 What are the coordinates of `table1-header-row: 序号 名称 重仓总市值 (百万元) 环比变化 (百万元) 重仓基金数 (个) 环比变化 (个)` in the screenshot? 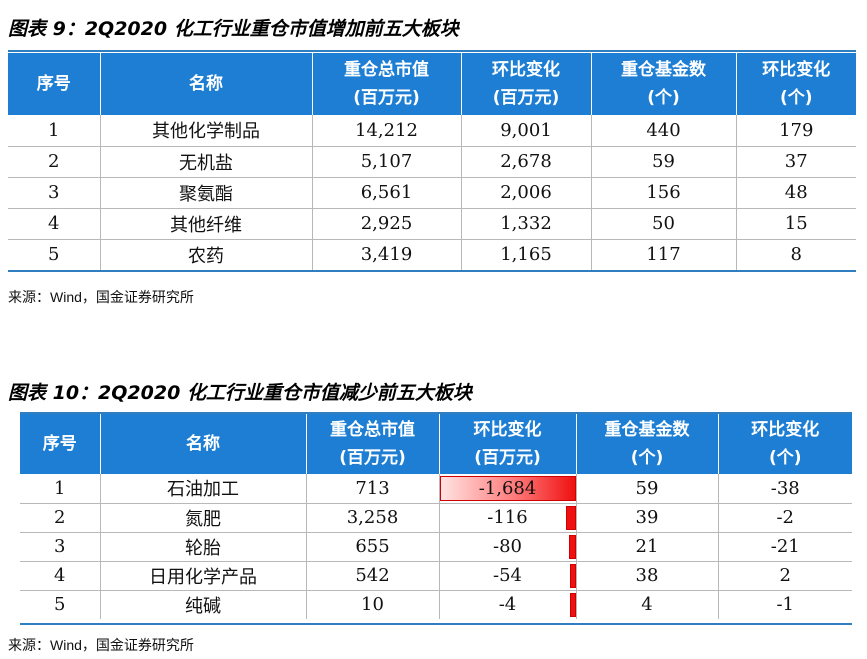 It's located at (432, 84).